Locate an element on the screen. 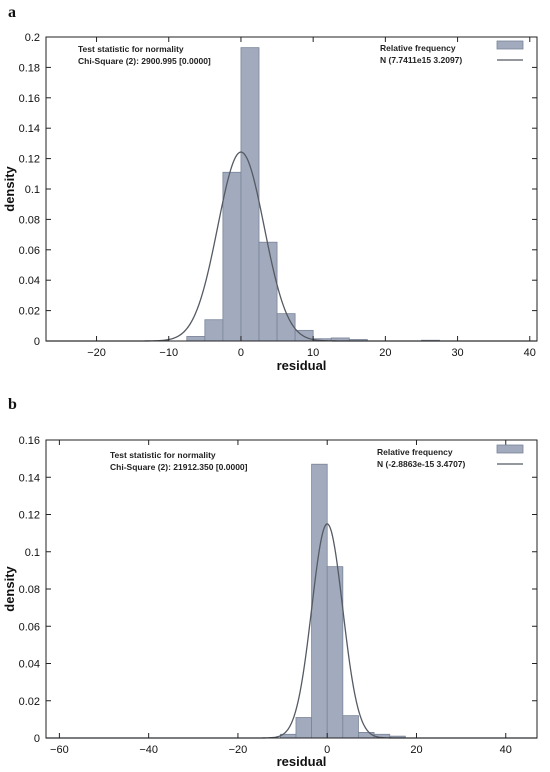 The height and width of the screenshot is (772, 550). x-tick-label: −40 is located at coordinates (148, 750).